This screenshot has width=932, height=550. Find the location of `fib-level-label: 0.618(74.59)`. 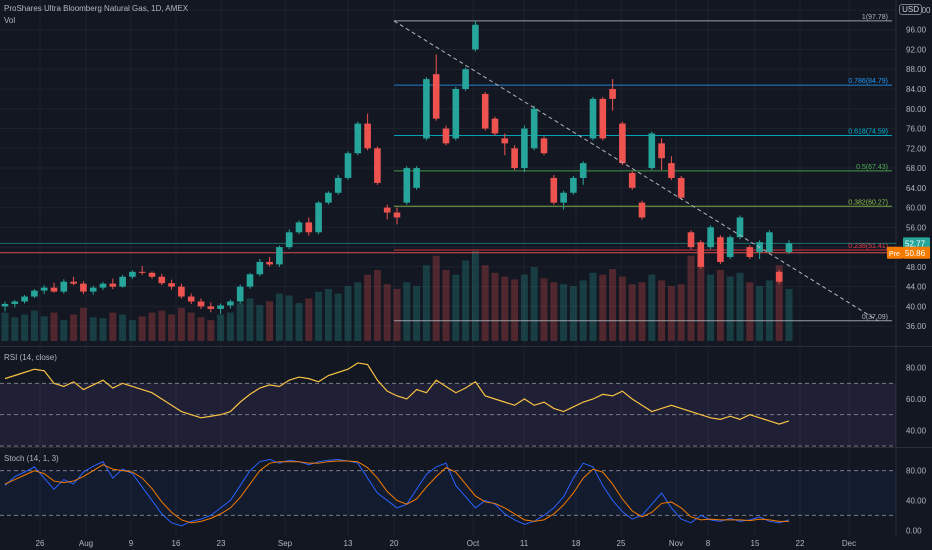

fib-level-label: 0.618(74.59) is located at coordinates (868, 131).